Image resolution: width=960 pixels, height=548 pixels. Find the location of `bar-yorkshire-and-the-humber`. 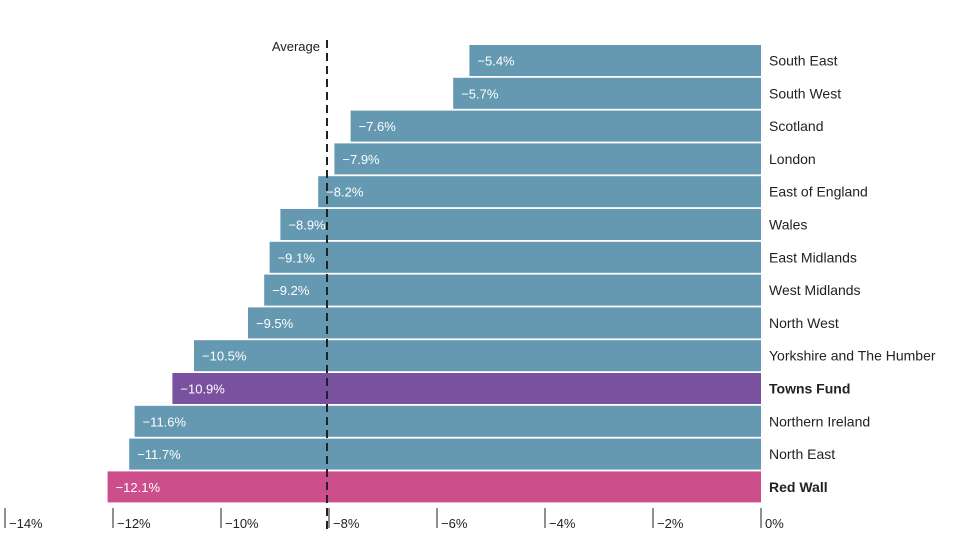

bar-yorkshire-and-the-humber is located at coordinates (477, 356).